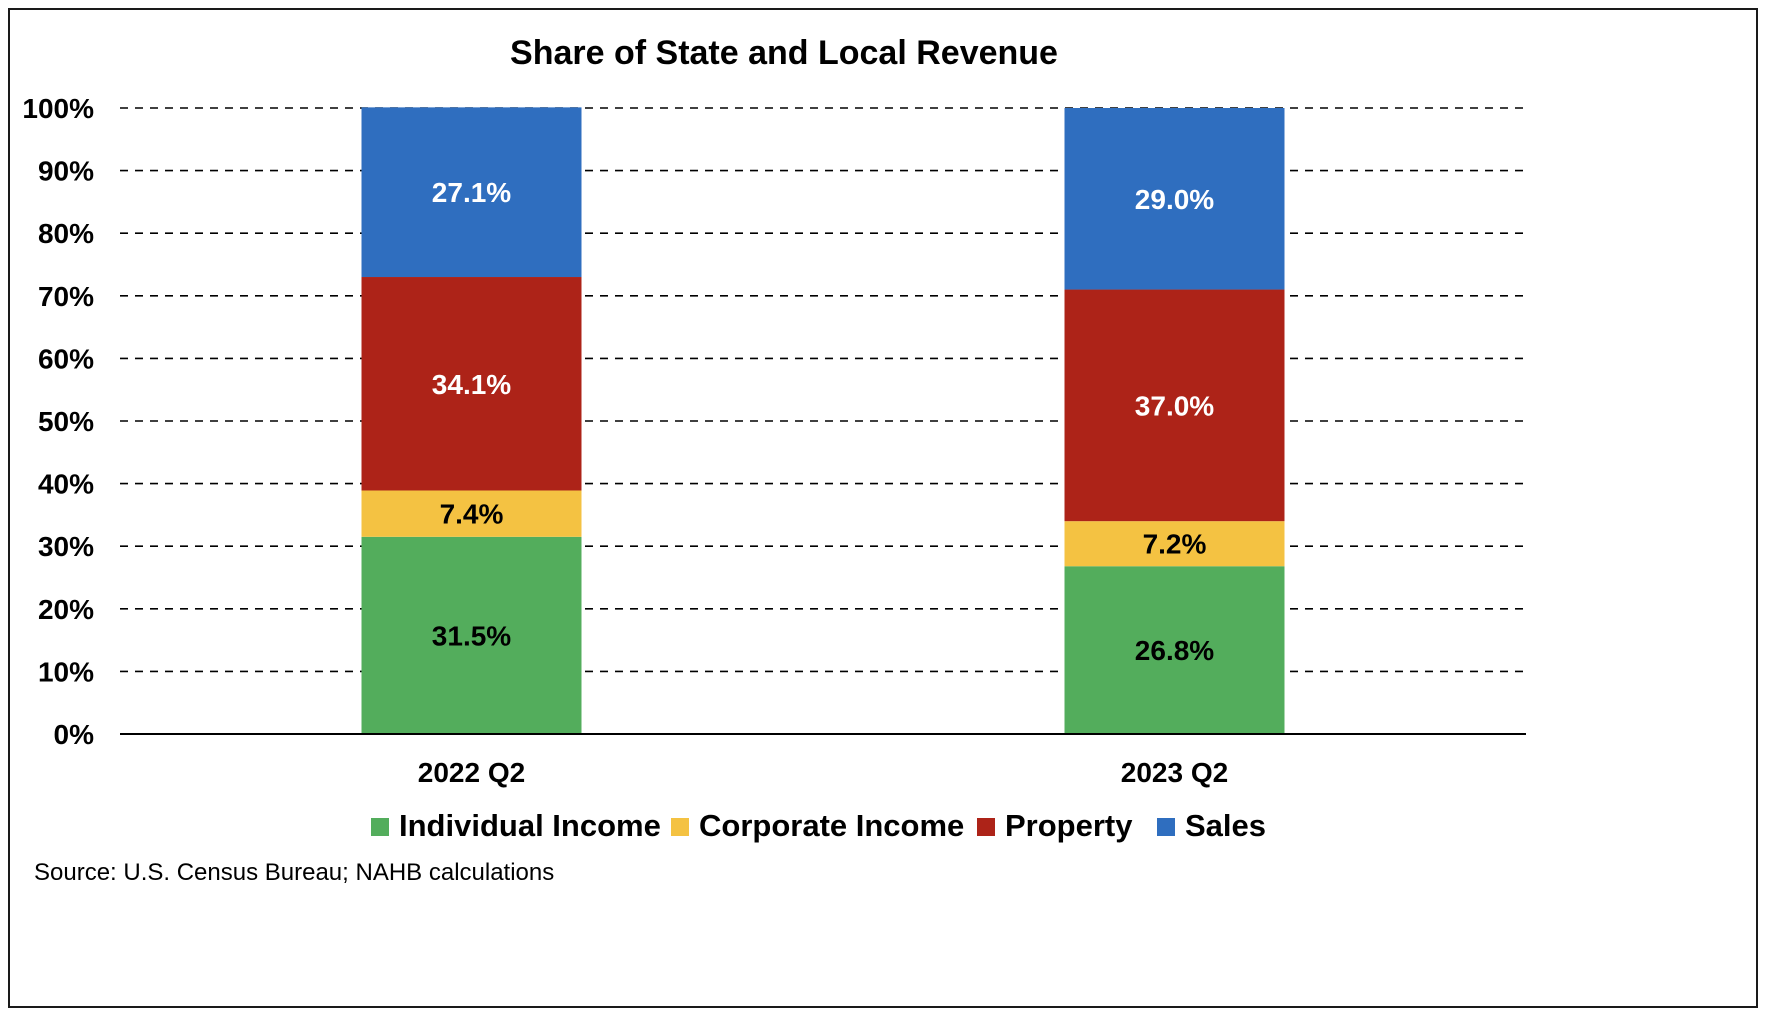  What do you see at coordinates (823, 772) in the screenshot?
I see `x-axis-categories: 2022 Q2 2023 Q2` at bounding box center [823, 772].